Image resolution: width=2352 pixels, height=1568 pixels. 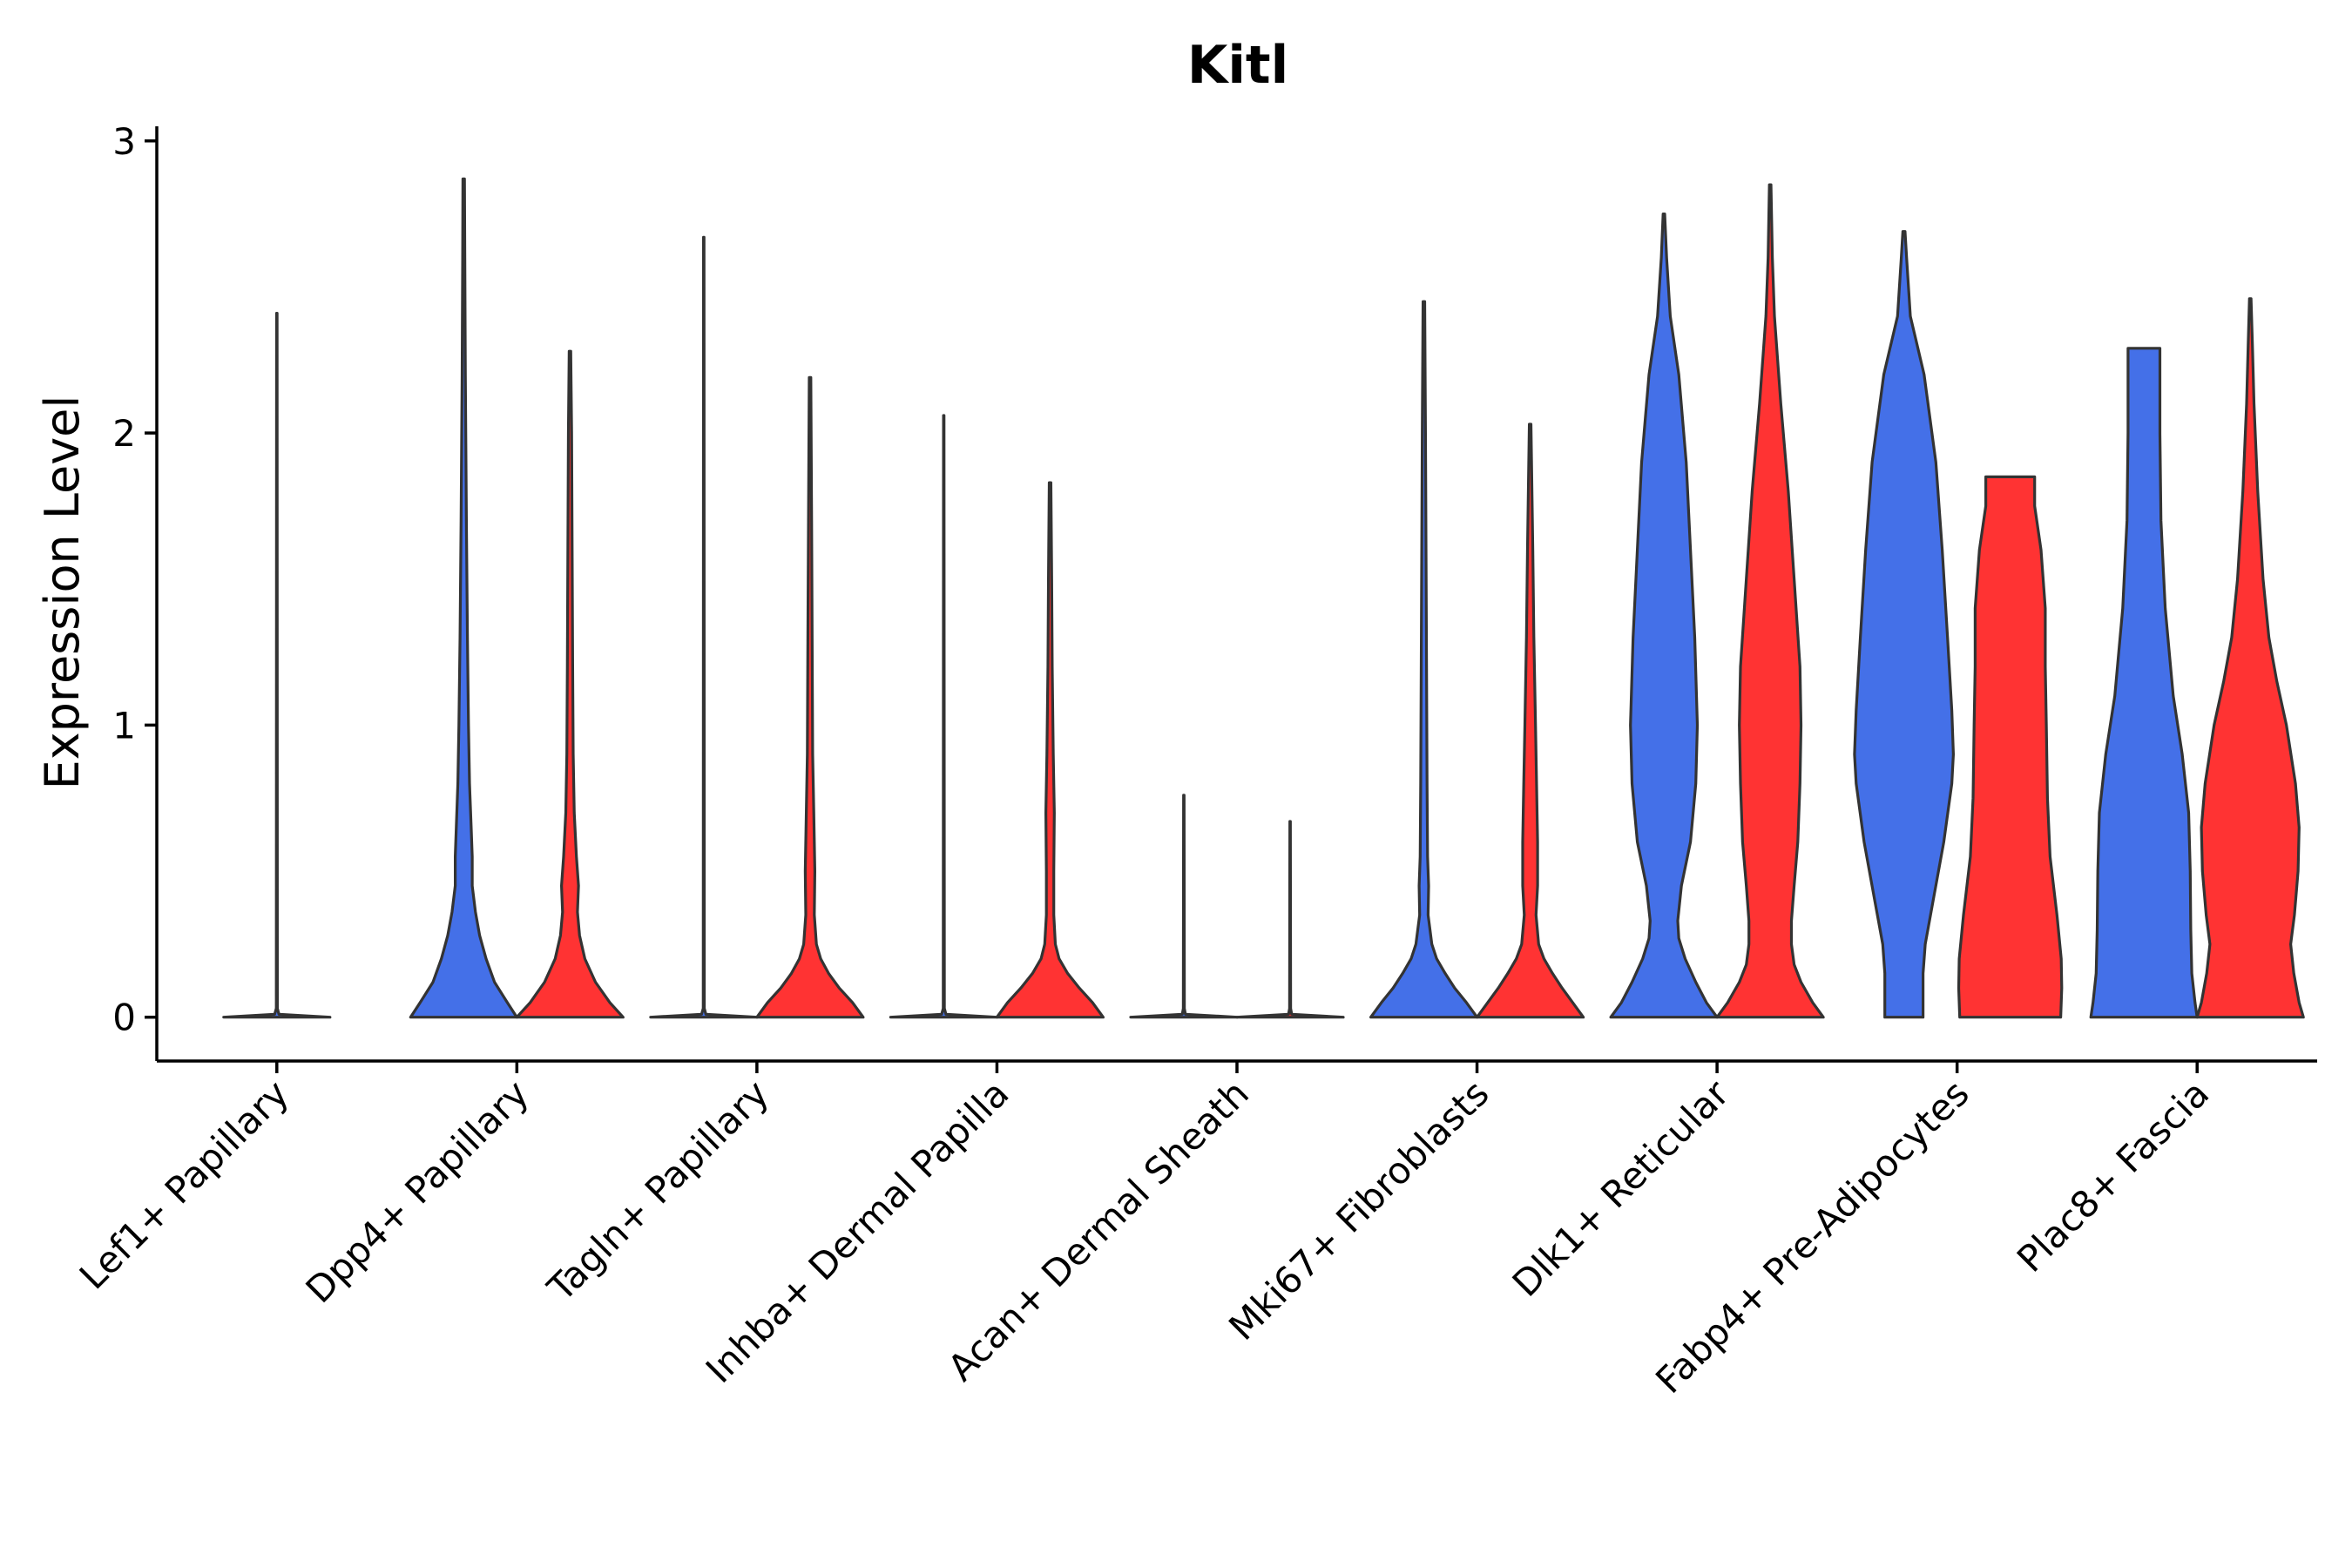 I want to click on chart-title: Kitl, so click(x=1237, y=66).